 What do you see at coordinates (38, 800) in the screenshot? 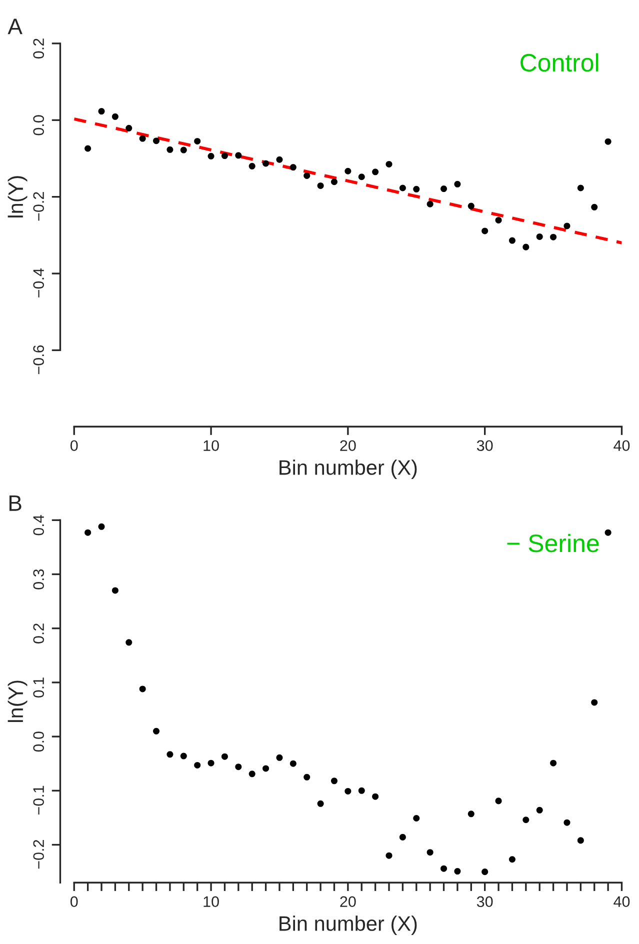
I see `y-tick-label: −0.1` at bounding box center [38, 800].